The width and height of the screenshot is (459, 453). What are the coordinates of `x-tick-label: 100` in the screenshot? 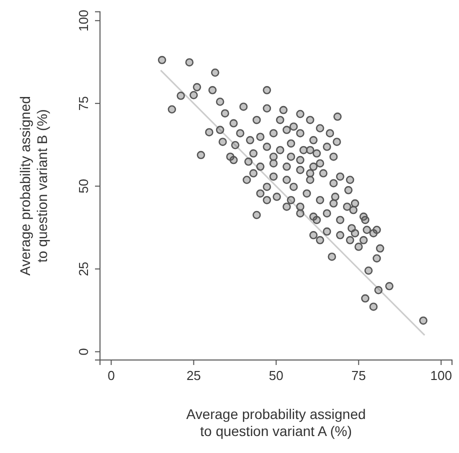 It's located at (441, 376).